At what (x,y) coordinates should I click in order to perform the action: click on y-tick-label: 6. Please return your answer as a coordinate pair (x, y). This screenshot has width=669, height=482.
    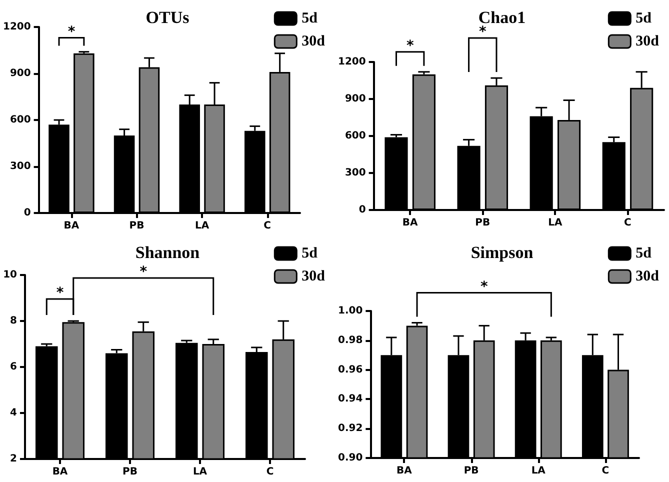
    Looking at the image, I should click on (14, 367).